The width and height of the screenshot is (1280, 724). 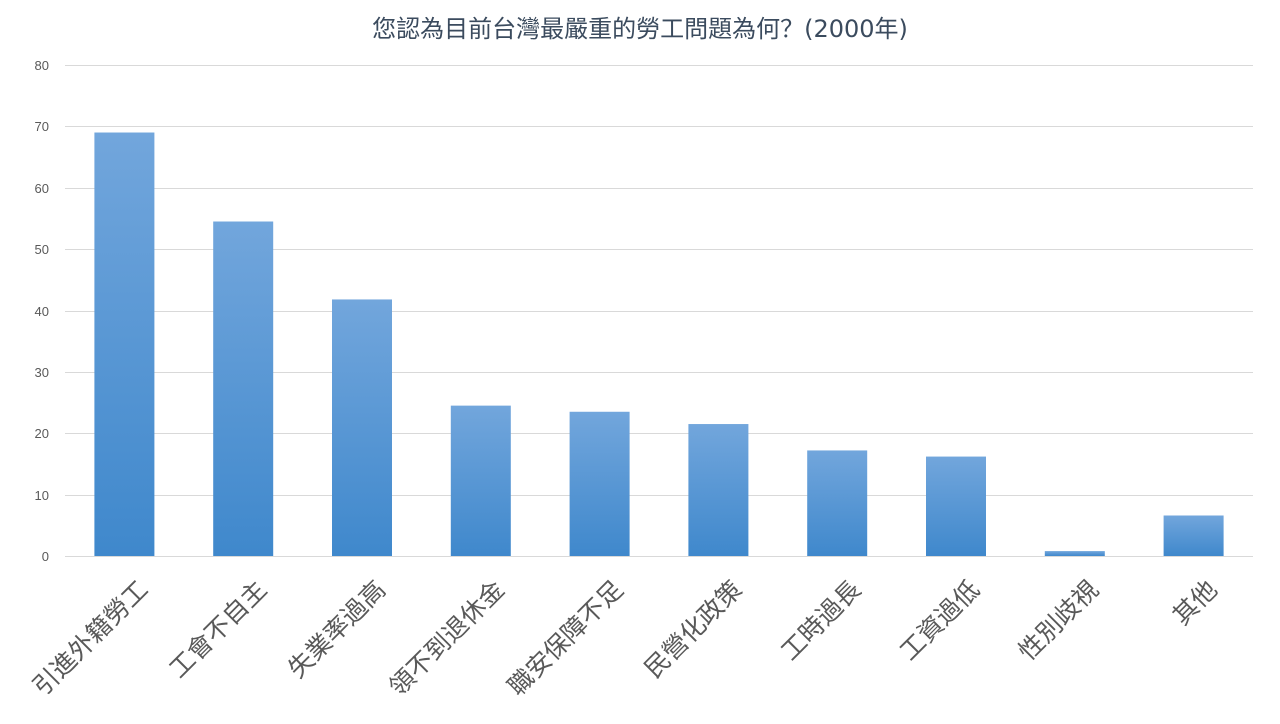 I want to click on category-label: 失業率過高, so click(x=336, y=629).